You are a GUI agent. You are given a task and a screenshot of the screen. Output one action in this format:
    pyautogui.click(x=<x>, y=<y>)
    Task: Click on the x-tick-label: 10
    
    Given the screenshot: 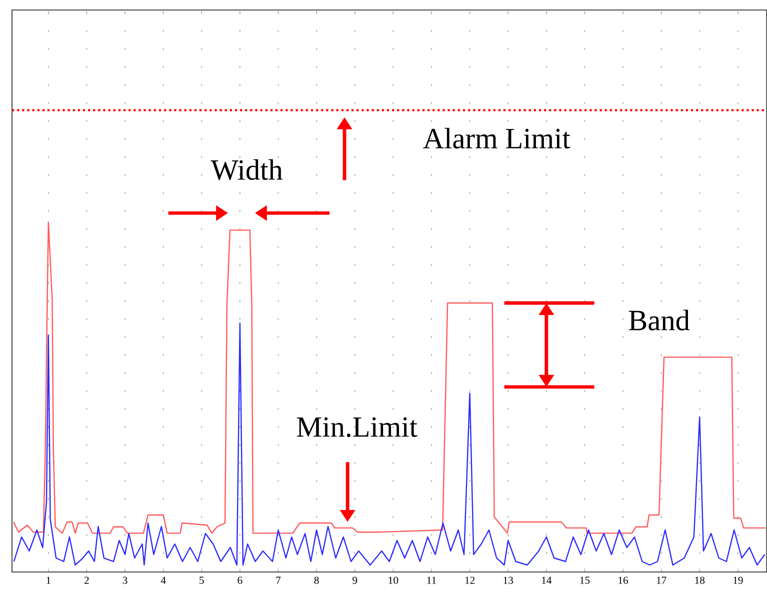 What is the action you would take?
    pyautogui.click(x=393, y=580)
    